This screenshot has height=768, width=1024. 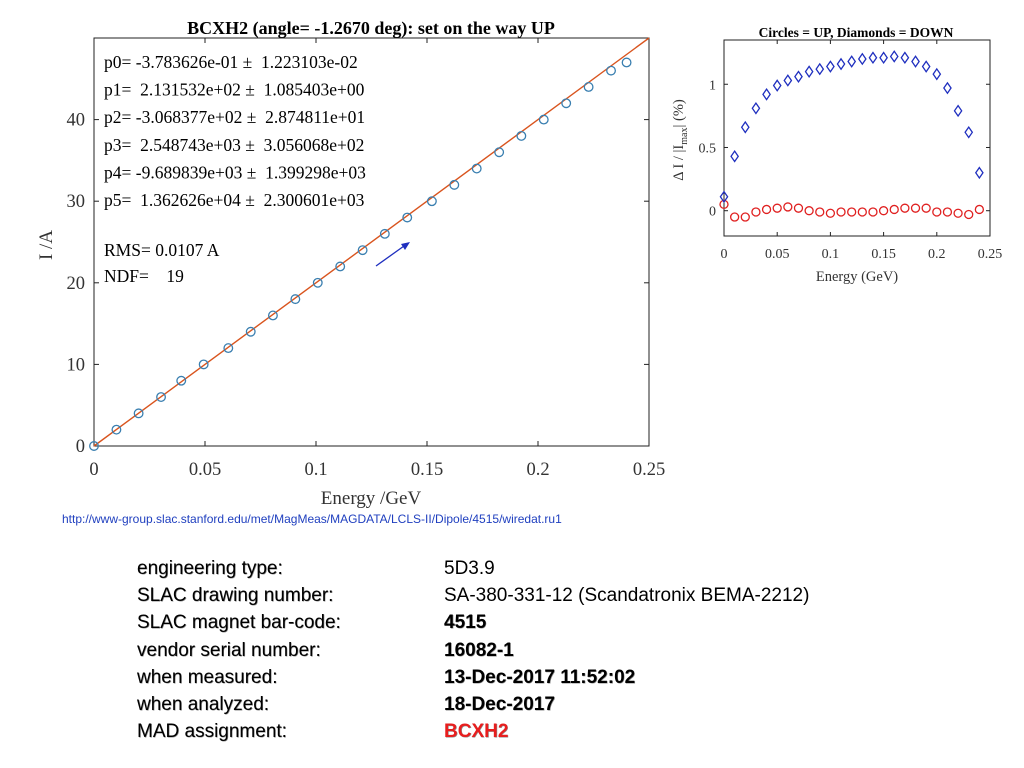 I want to click on inset-x-tick-label: 0.1, so click(x=831, y=254).